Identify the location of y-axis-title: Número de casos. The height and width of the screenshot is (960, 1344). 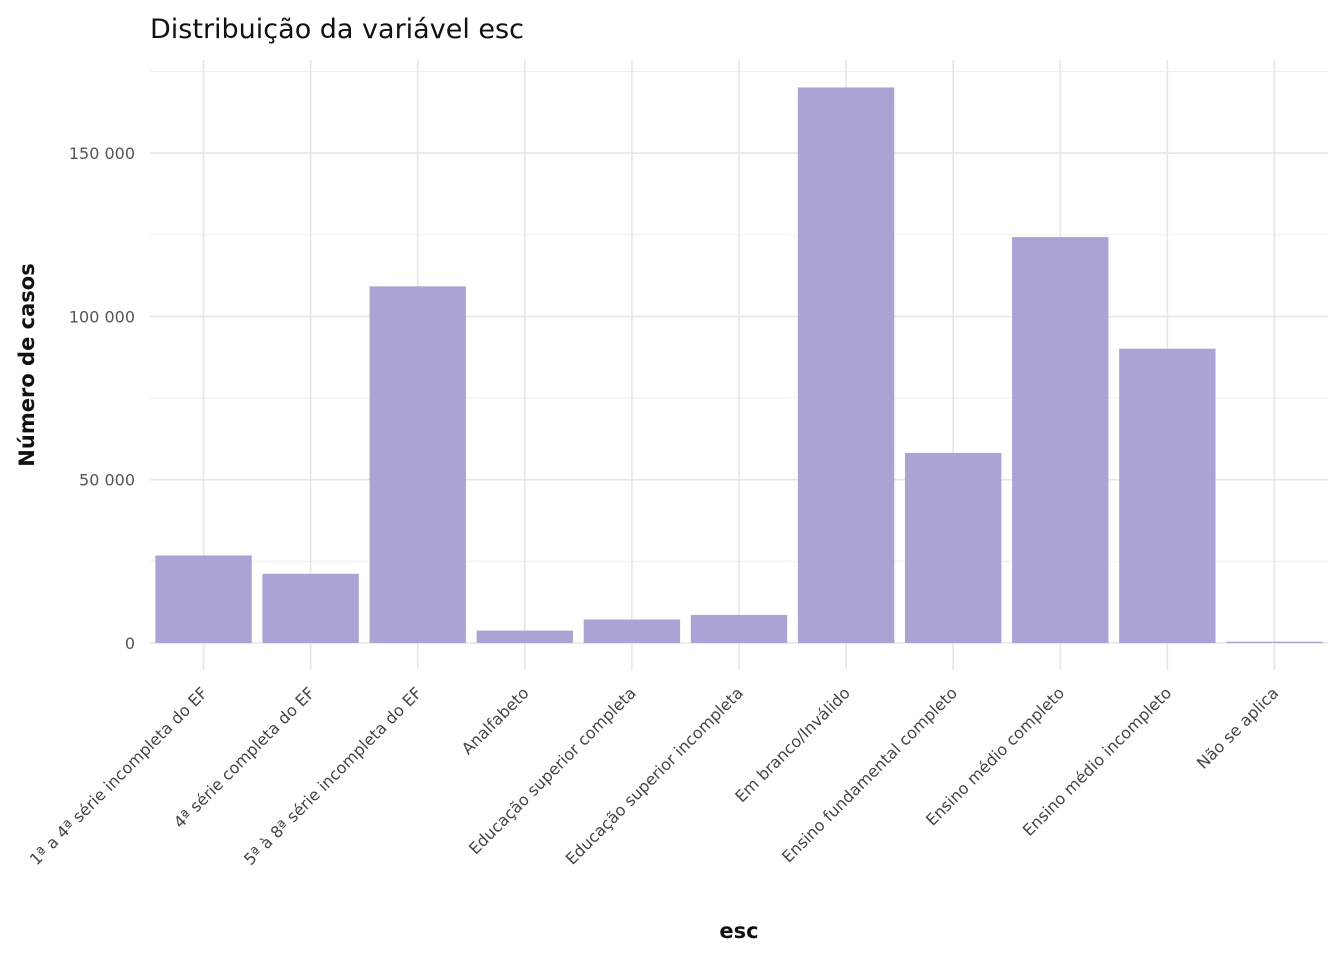
(27, 364).